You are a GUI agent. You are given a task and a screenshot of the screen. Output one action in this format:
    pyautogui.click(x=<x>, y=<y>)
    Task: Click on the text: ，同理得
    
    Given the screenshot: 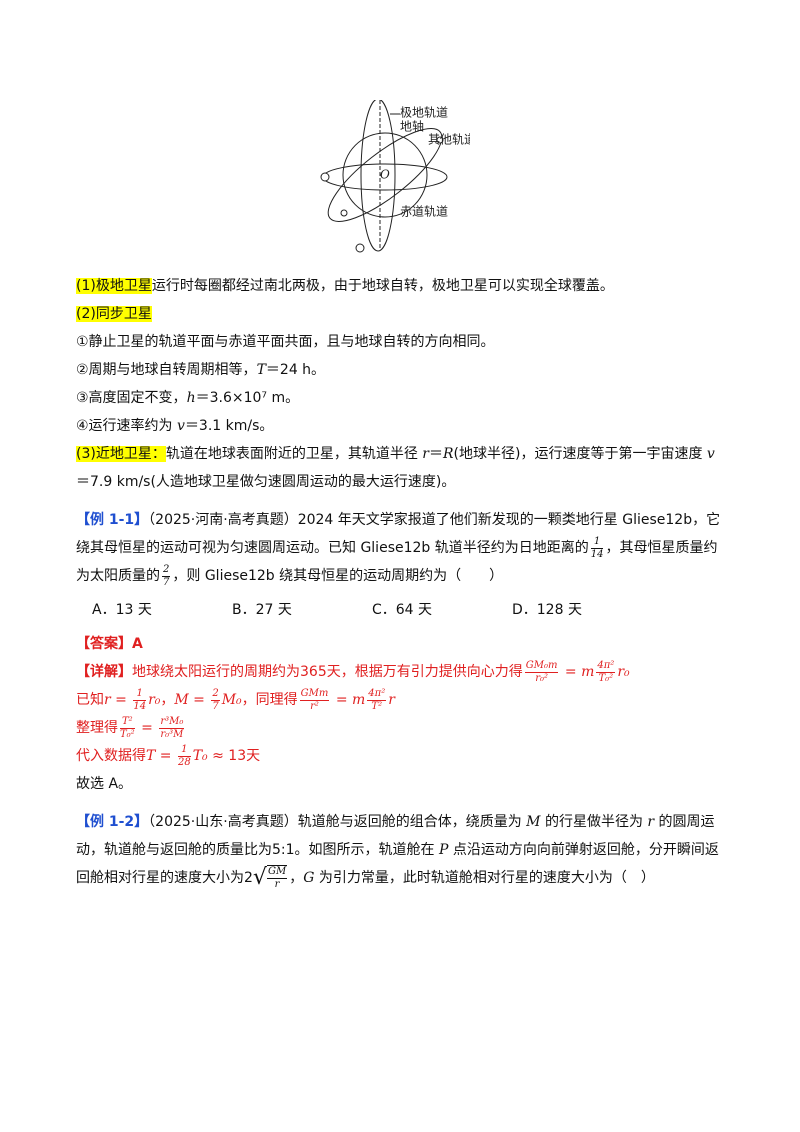 What is the action you would take?
    pyautogui.click(x=269, y=700)
    